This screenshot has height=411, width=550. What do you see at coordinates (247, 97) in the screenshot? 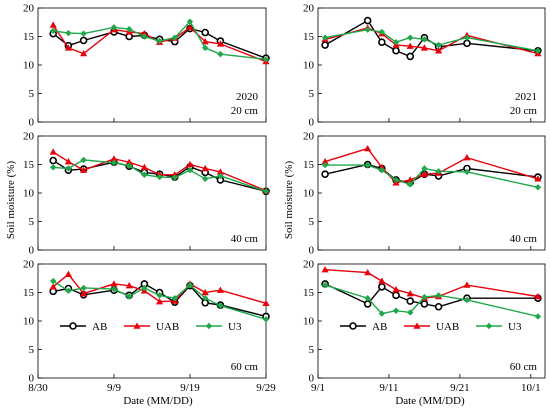
I see `panel-annotation: 2020` at bounding box center [247, 97].